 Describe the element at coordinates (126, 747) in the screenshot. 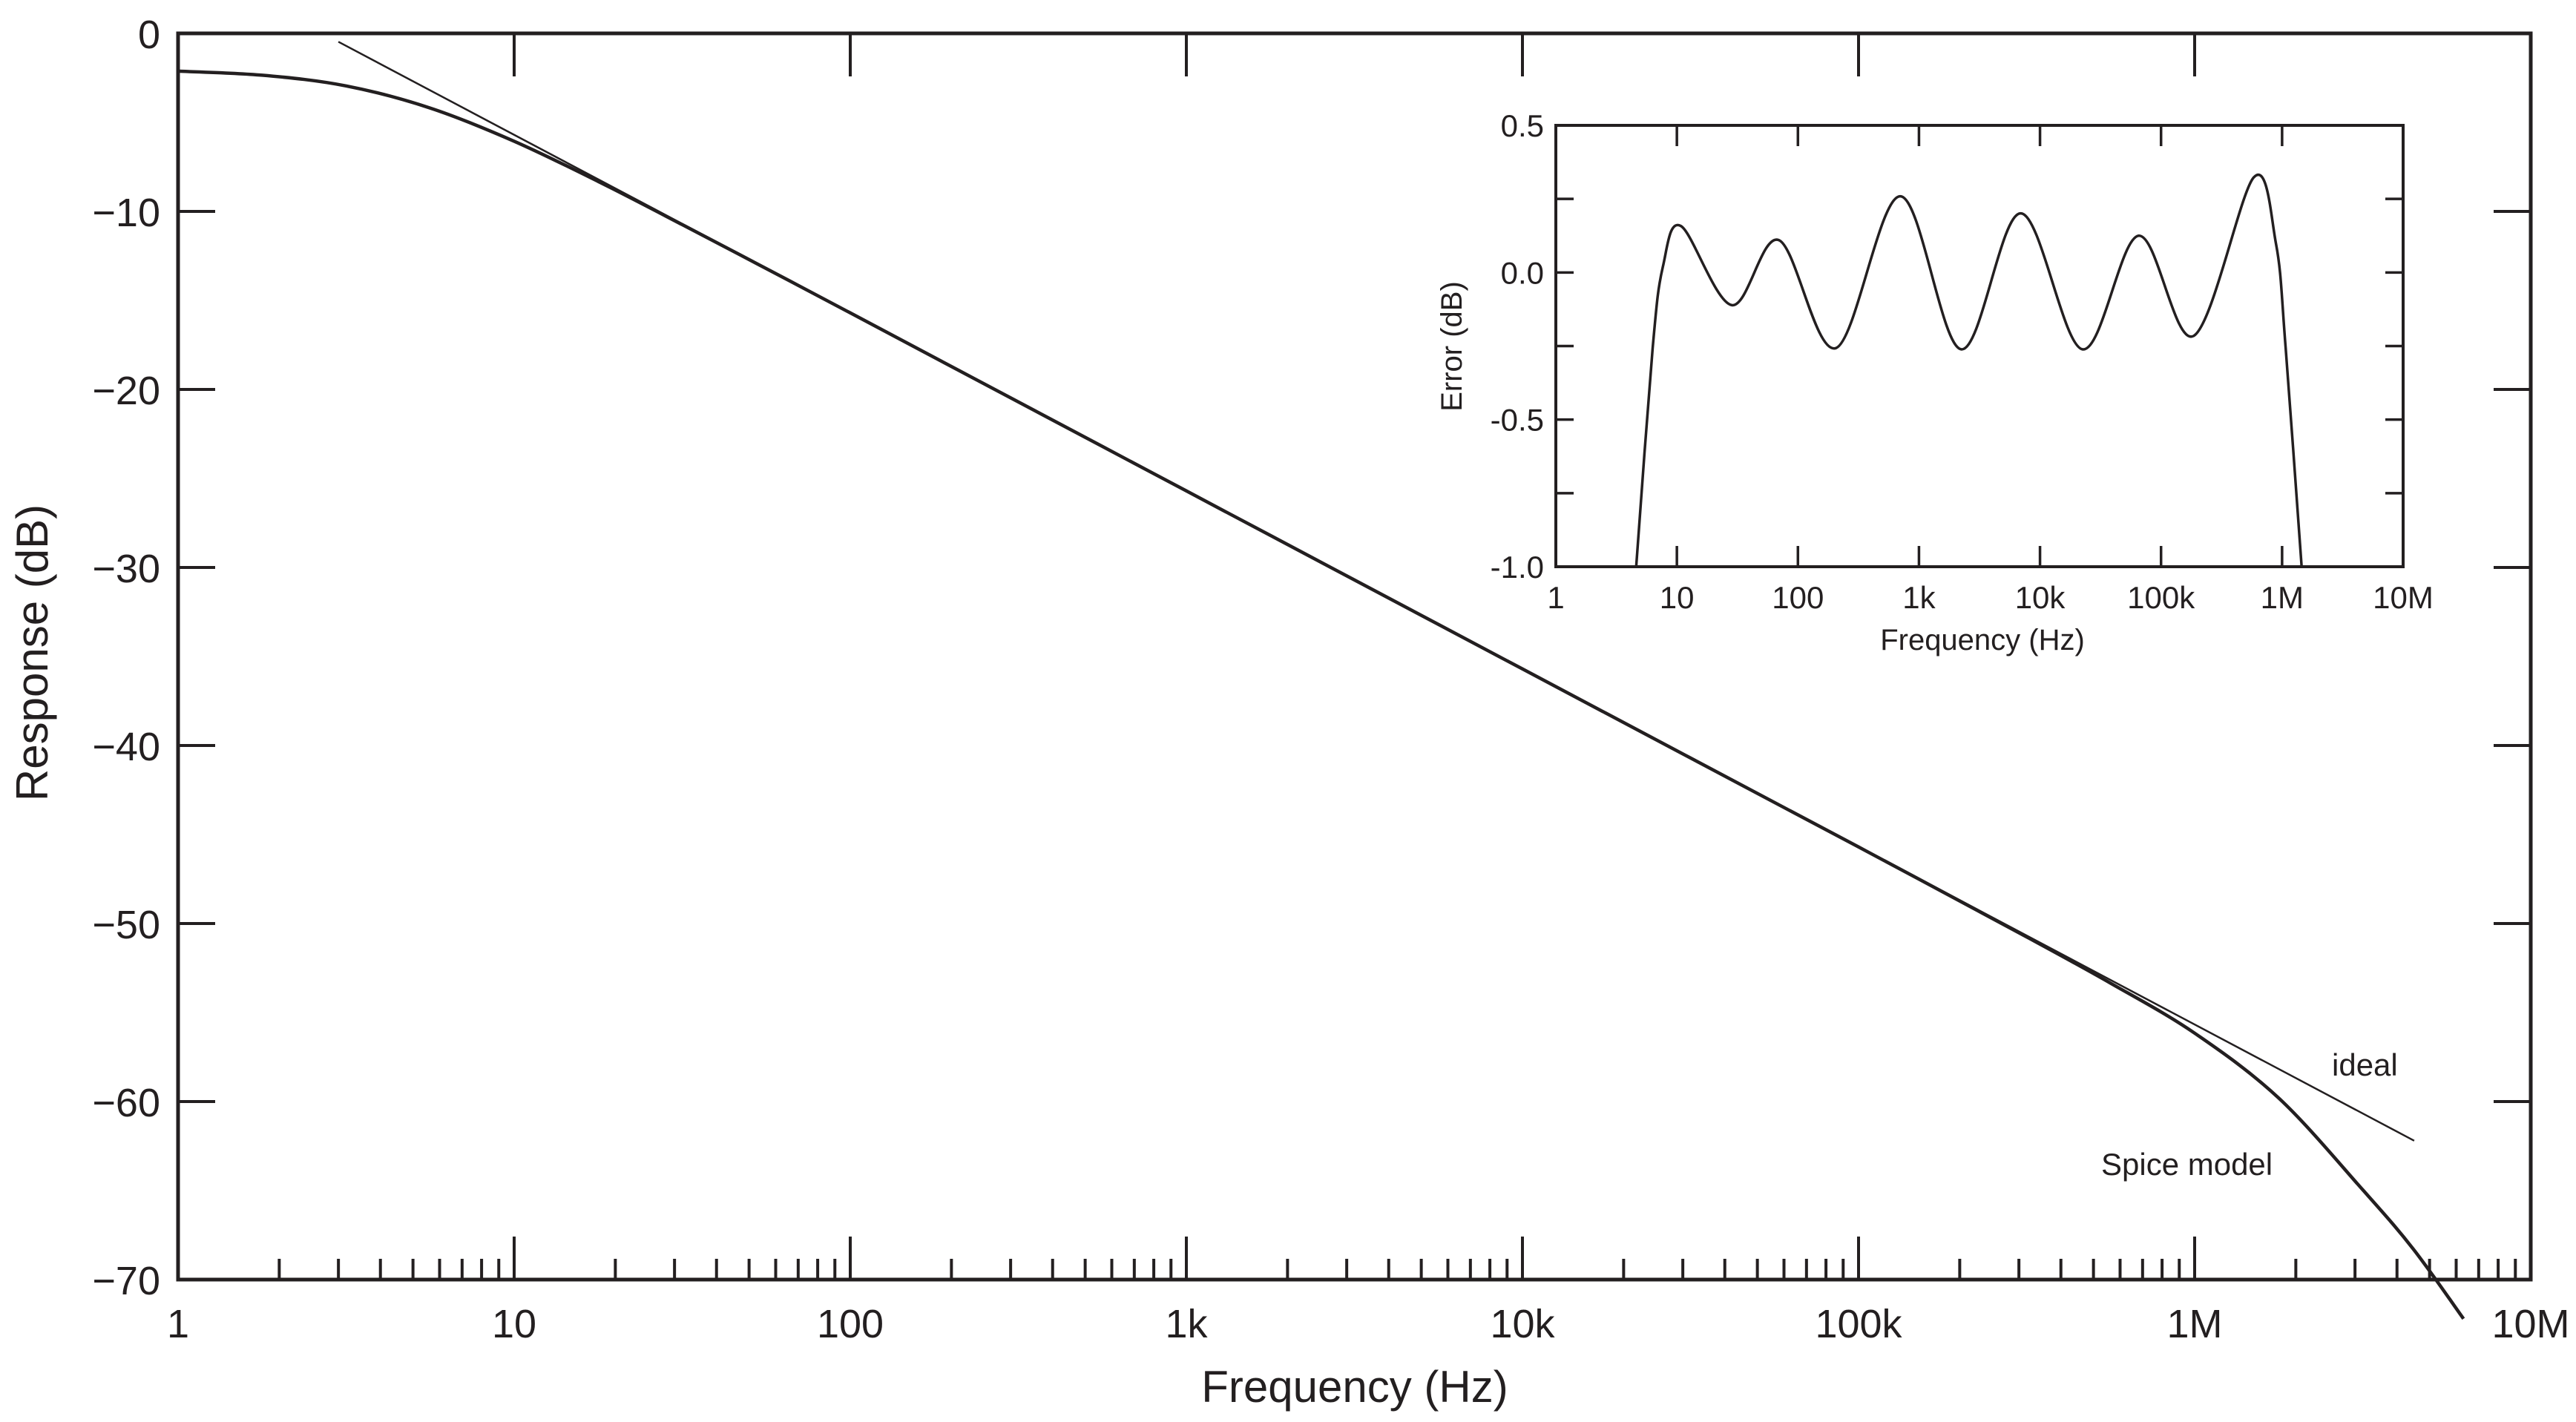

I see `main-y-tick-label: −40` at that location.